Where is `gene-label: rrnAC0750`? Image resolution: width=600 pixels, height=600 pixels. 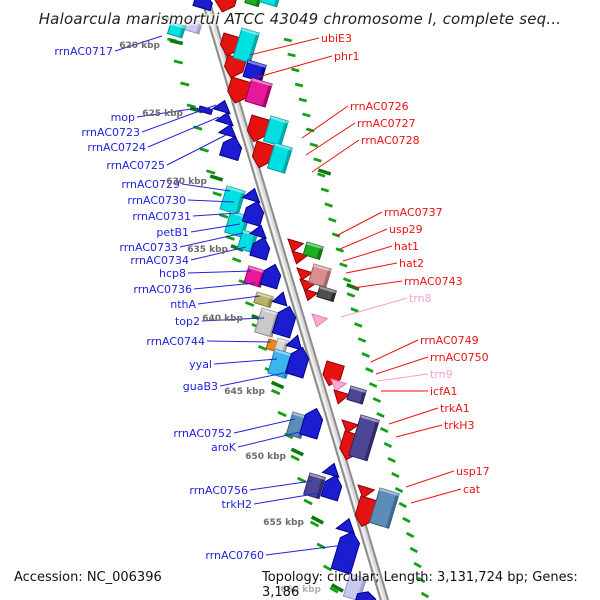 gene-label: rrnAC0750 is located at coordinates (459, 357).